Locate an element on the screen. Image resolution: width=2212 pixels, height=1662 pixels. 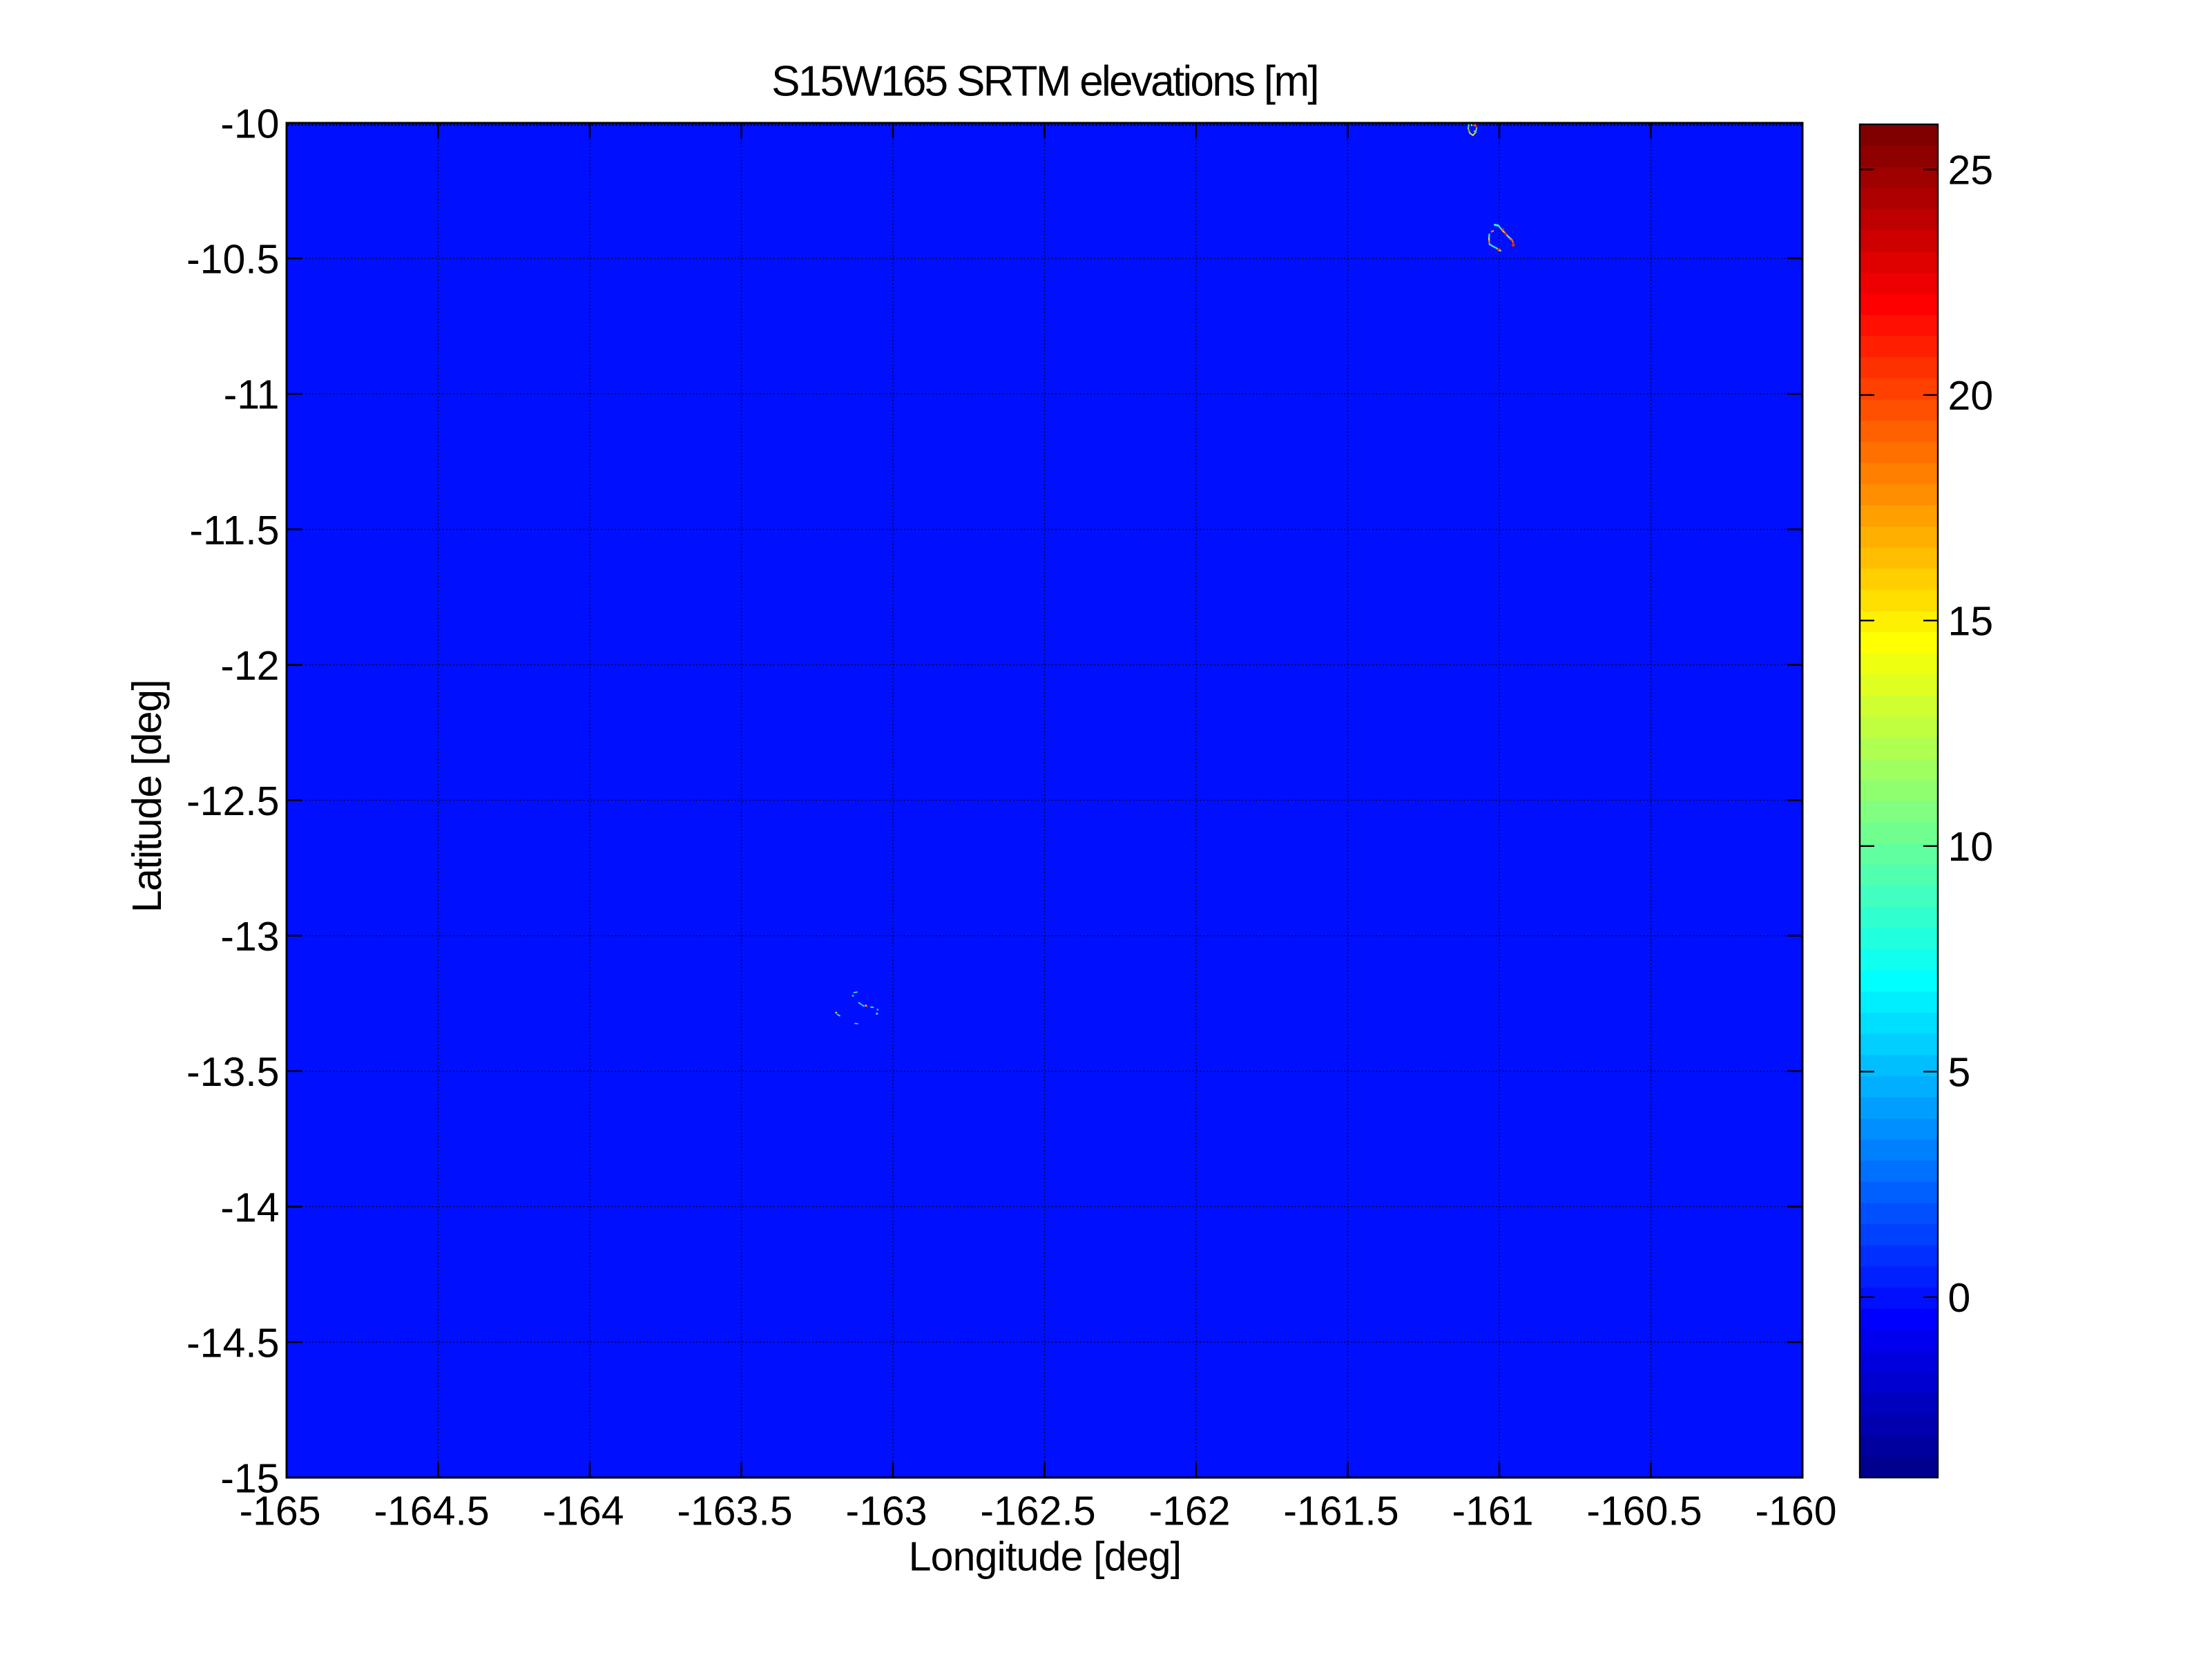
svg-text: -164 is located at coordinates (583, 1511).